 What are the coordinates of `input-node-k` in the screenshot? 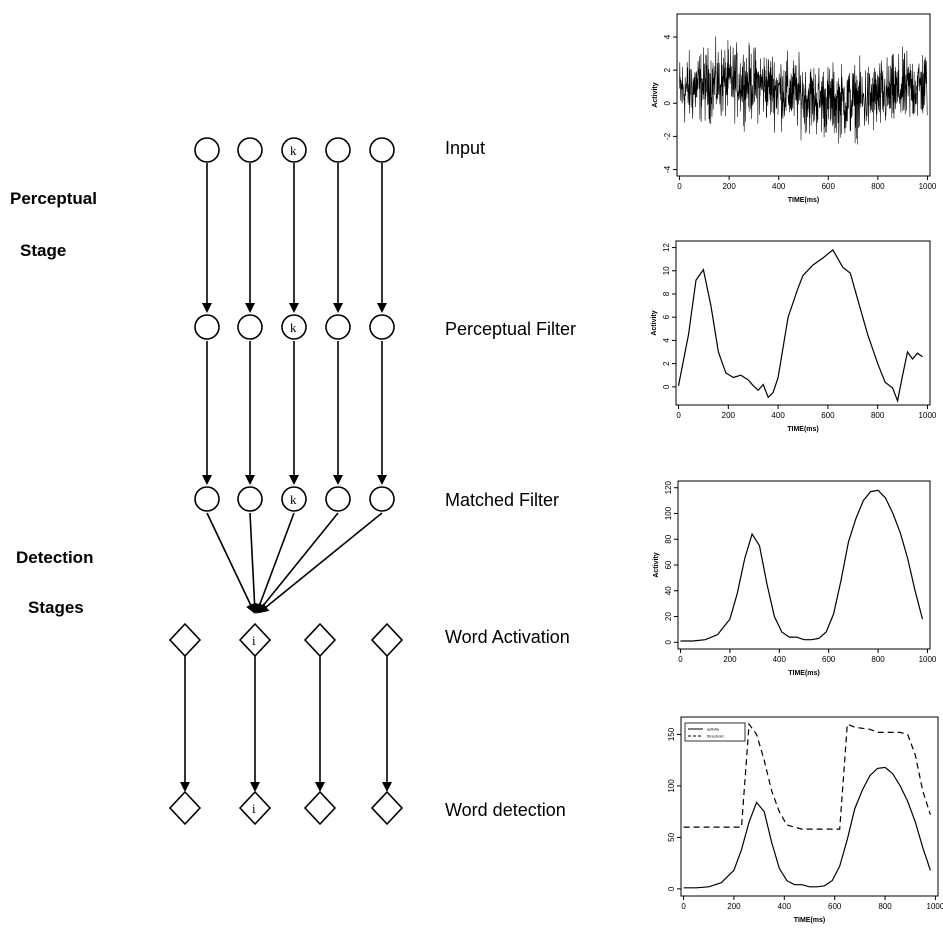 It's located at (294, 150).